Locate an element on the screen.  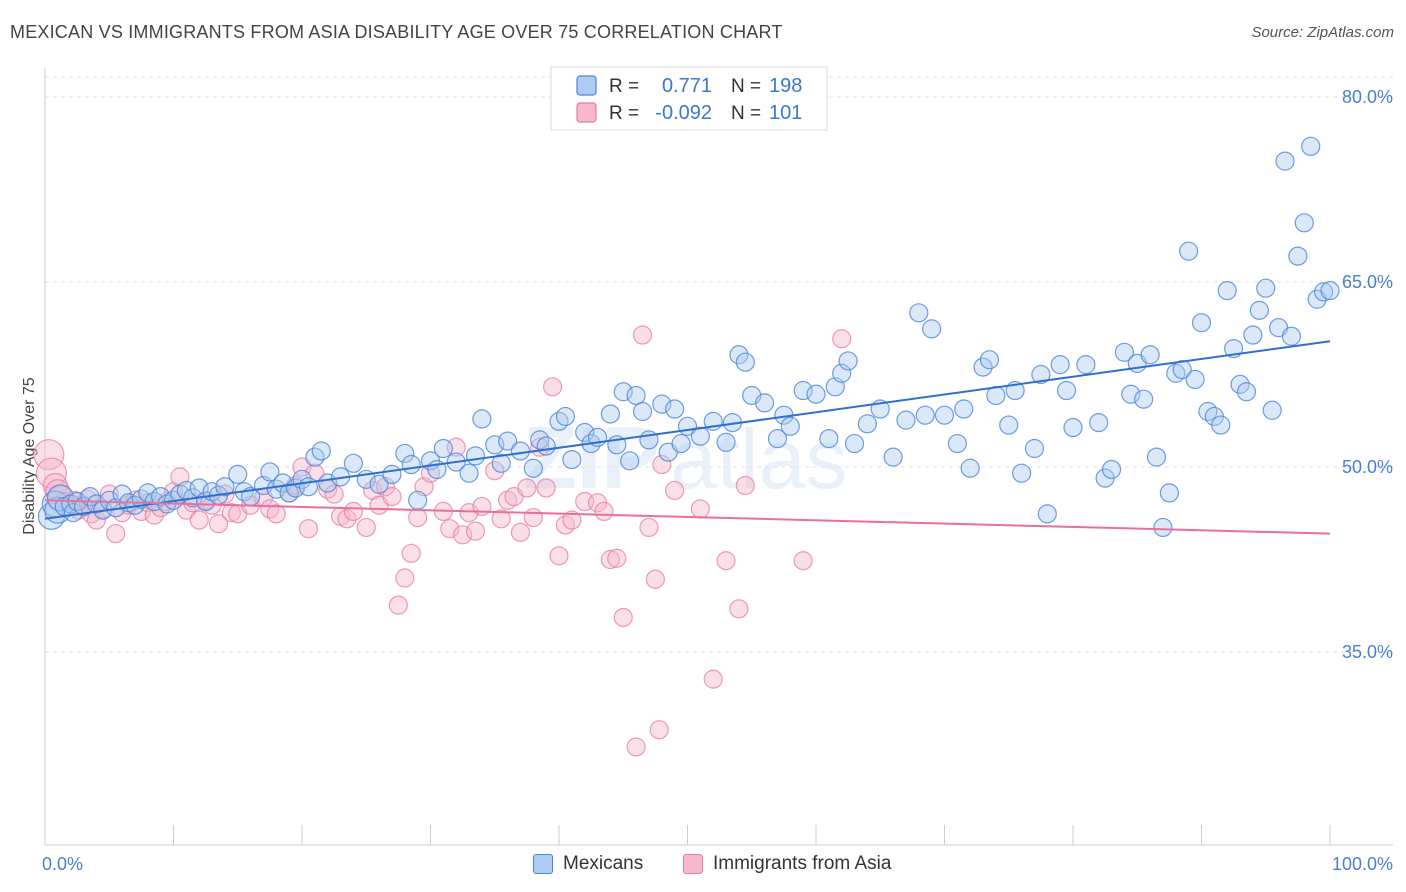
bottom-legend-label-mexicans: Mexicans is located at coordinates (603, 863).